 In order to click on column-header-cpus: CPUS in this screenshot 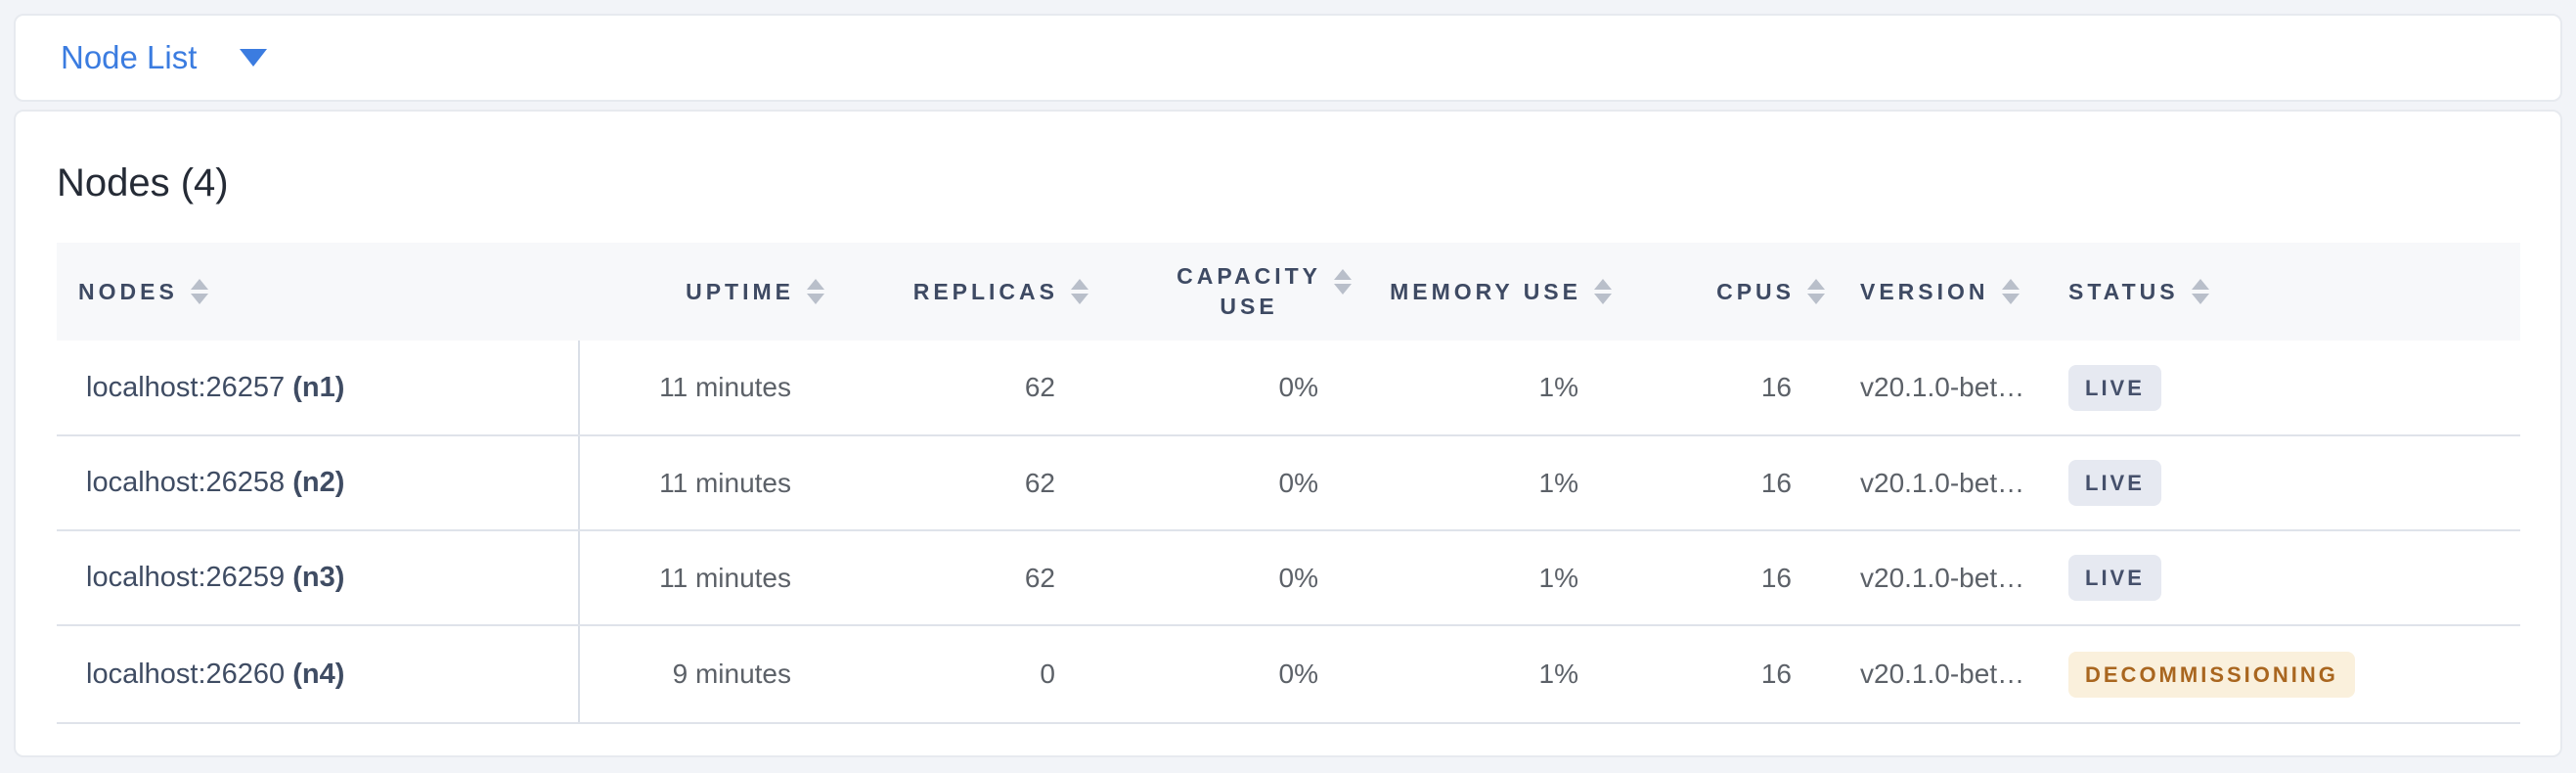, I will do `click(1718, 292)`.